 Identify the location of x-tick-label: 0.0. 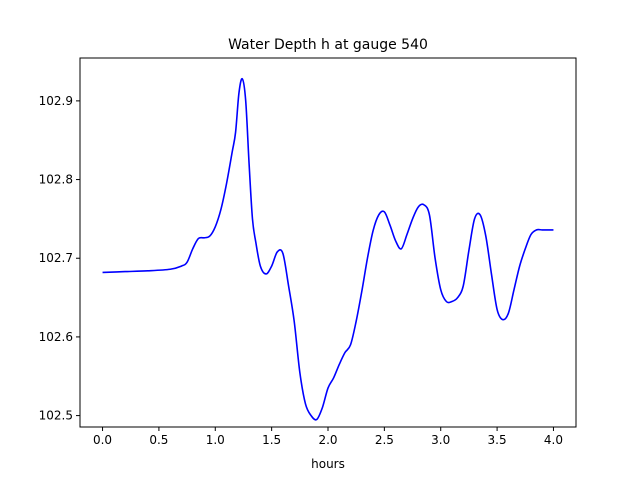
(102, 440).